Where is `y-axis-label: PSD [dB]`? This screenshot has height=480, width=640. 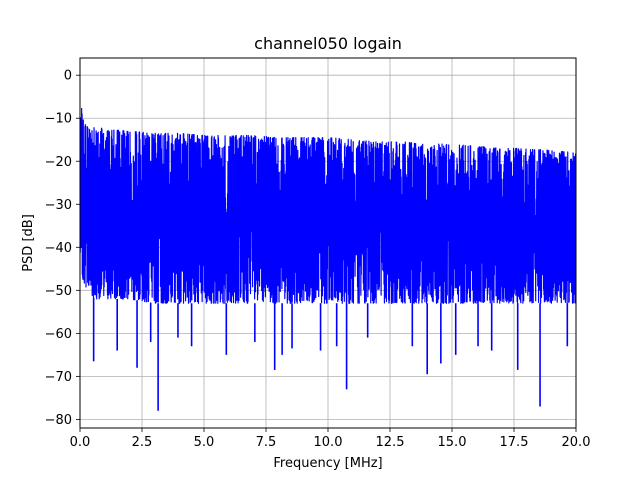 y-axis-label: PSD [dB] is located at coordinates (28, 243).